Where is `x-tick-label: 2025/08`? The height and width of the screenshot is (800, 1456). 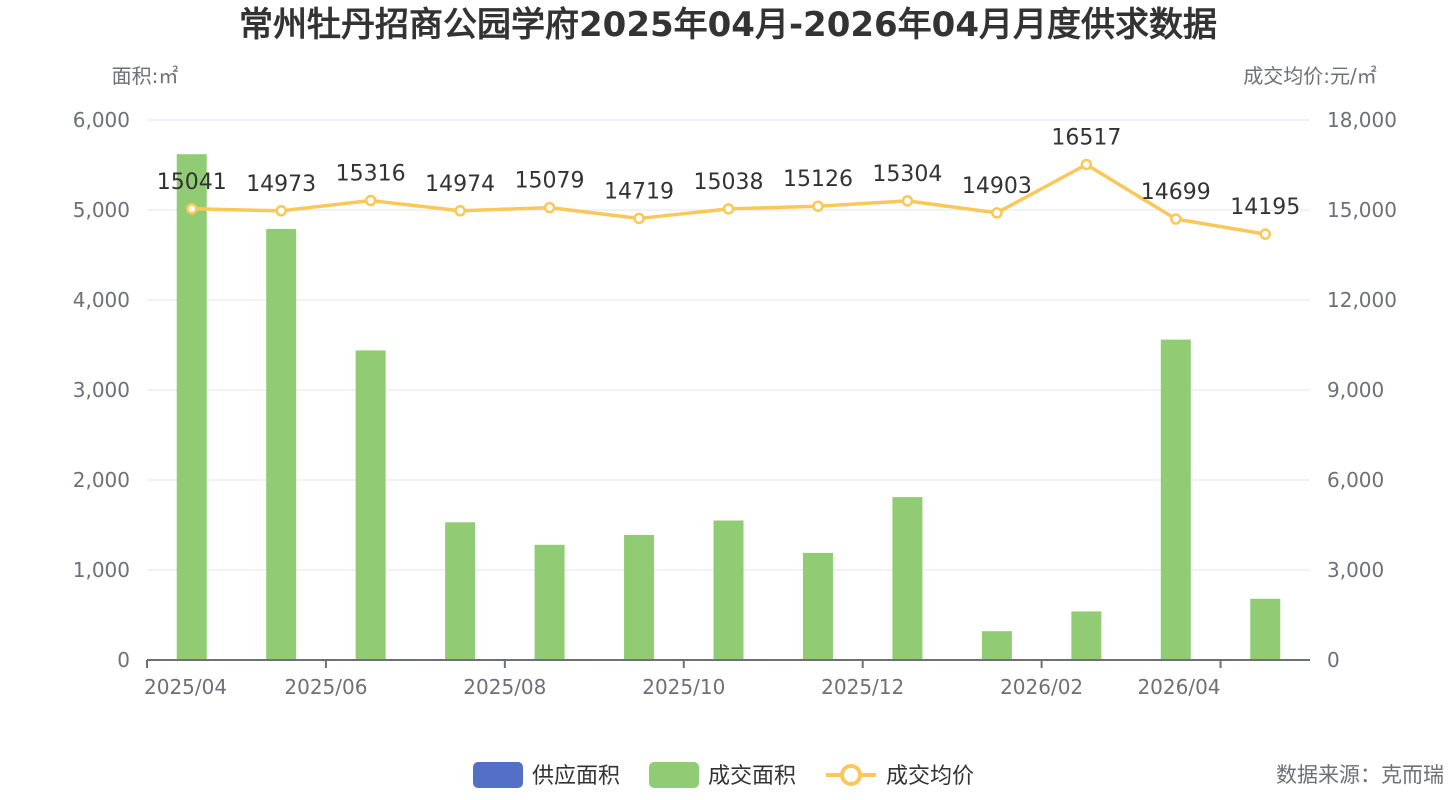 x-tick-label: 2025/08 is located at coordinates (504, 687).